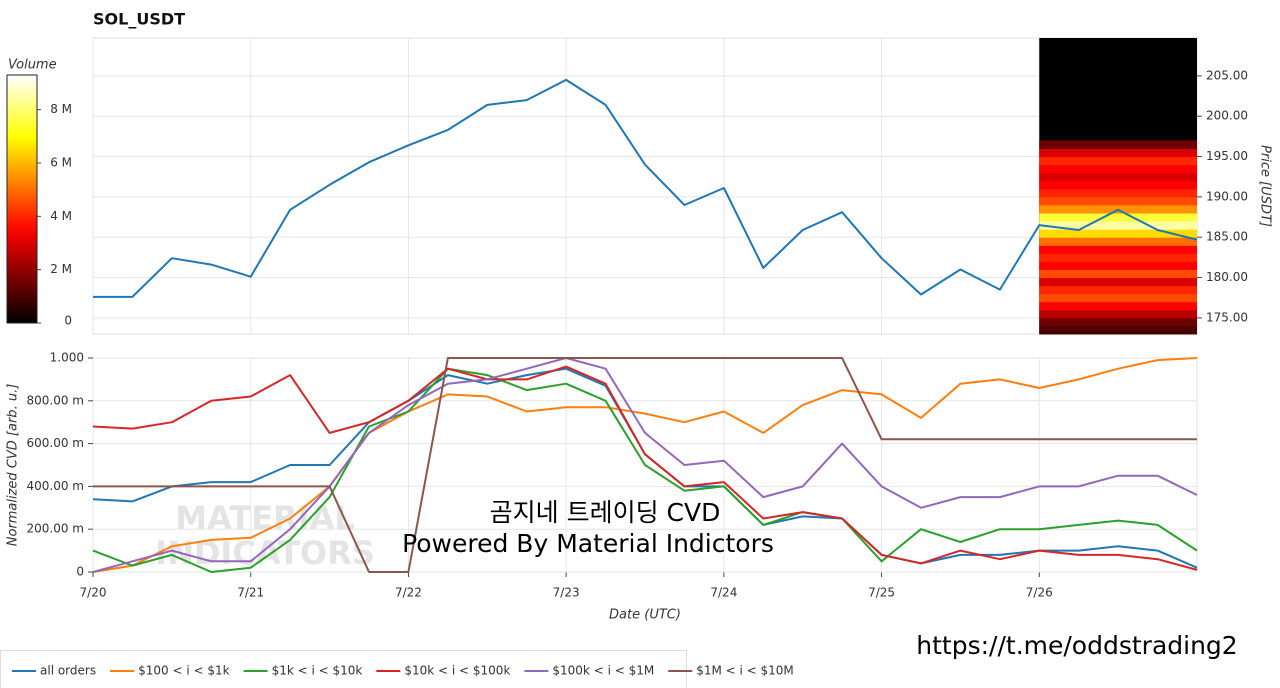 The height and width of the screenshot is (688, 1280). Describe the element at coordinates (1265, 186) in the screenshot. I see `y-axis-label: Price [USDT]` at that location.